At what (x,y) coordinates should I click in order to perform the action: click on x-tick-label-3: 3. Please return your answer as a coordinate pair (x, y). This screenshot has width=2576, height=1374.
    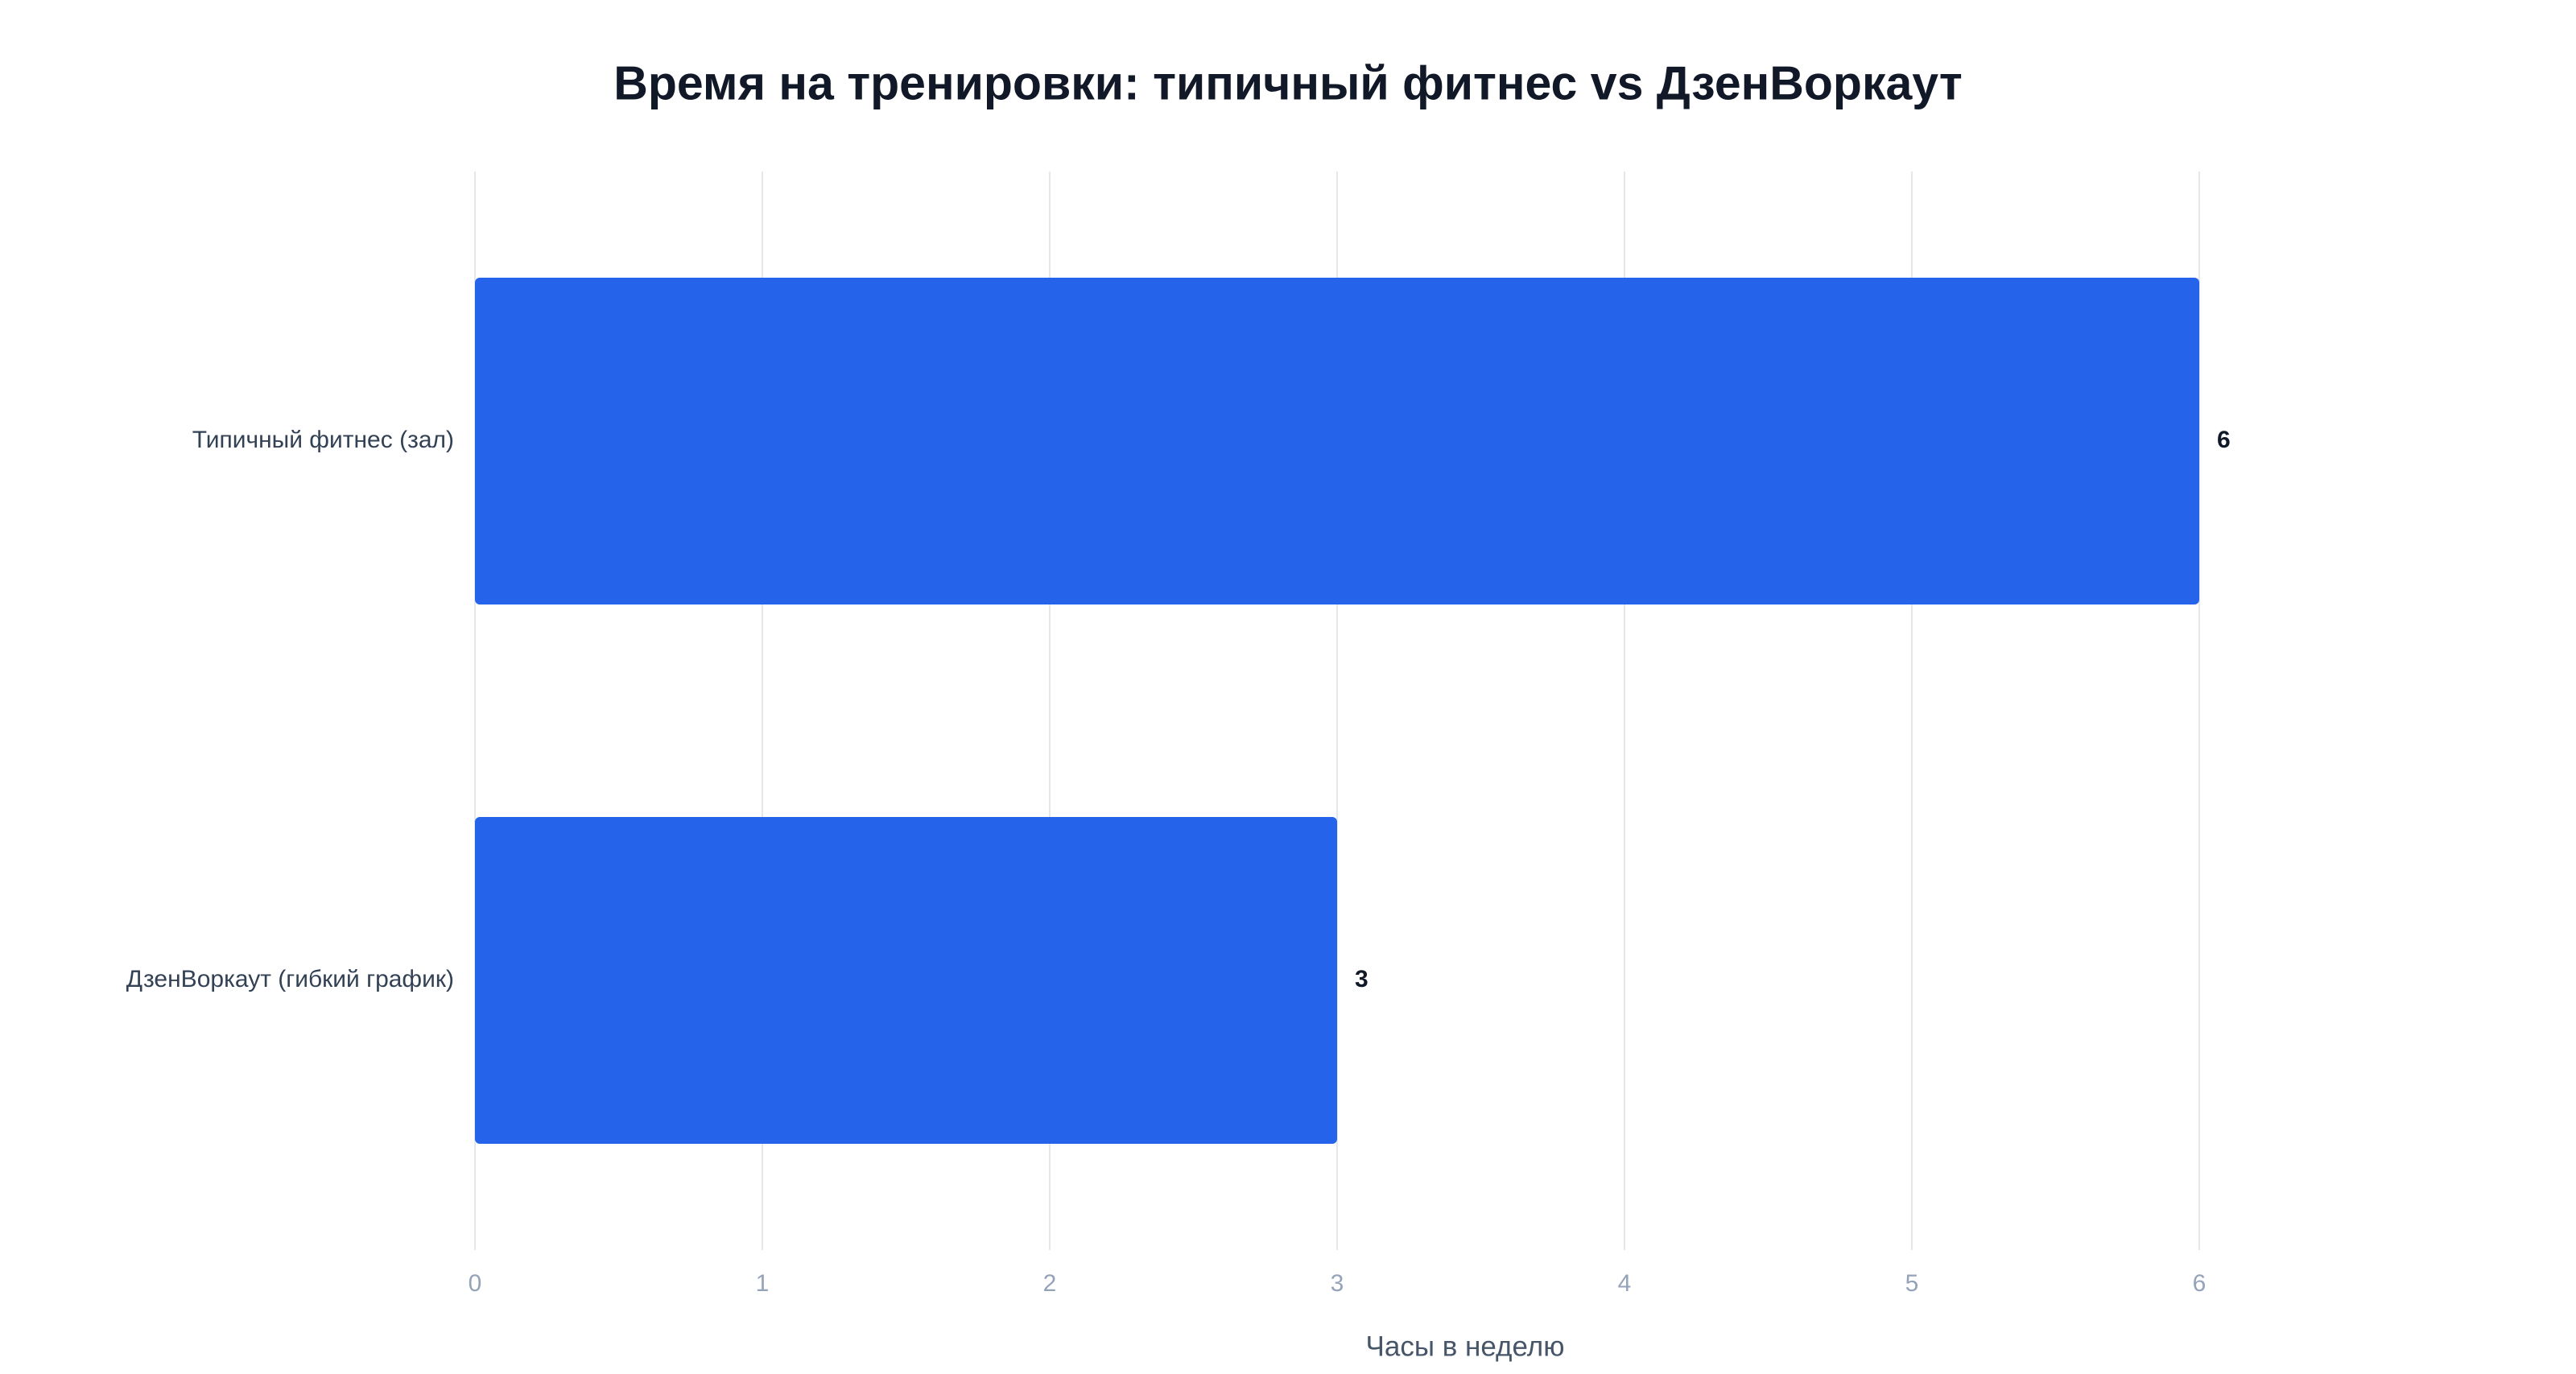
    Looking at the image, I should click on (1337, 1283).